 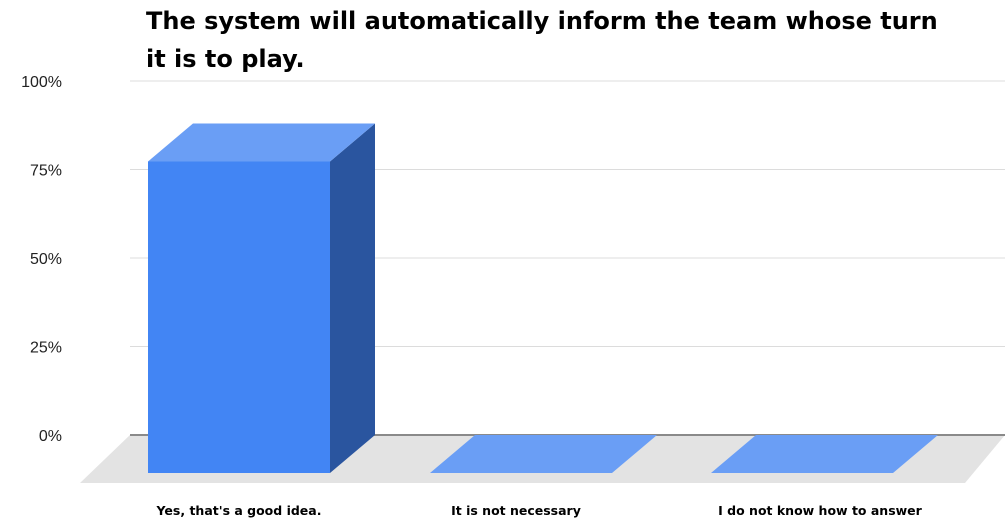 I want to click on chart-title-line-2: it is to play., so click(x=225, y=59).